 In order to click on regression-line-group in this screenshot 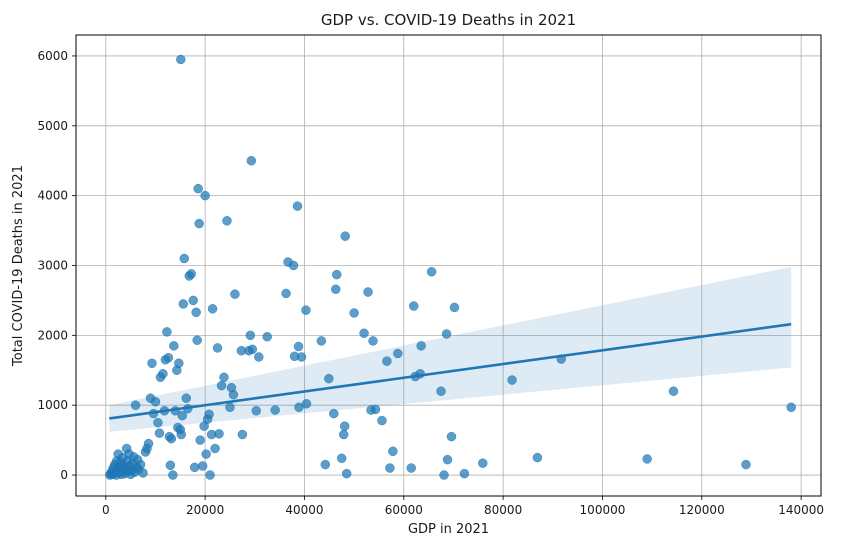, I will do `click(450, 371)`.